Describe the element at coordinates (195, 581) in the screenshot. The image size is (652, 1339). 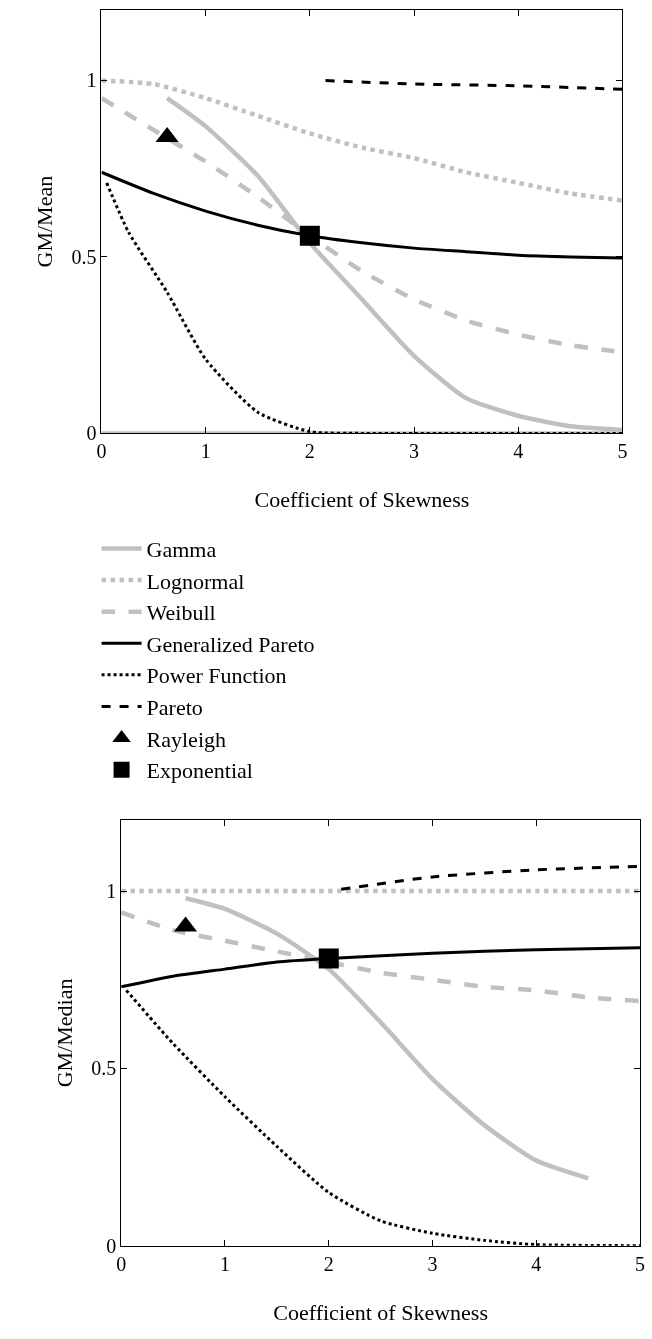
I see `legend-label: Lognormal` at that location.